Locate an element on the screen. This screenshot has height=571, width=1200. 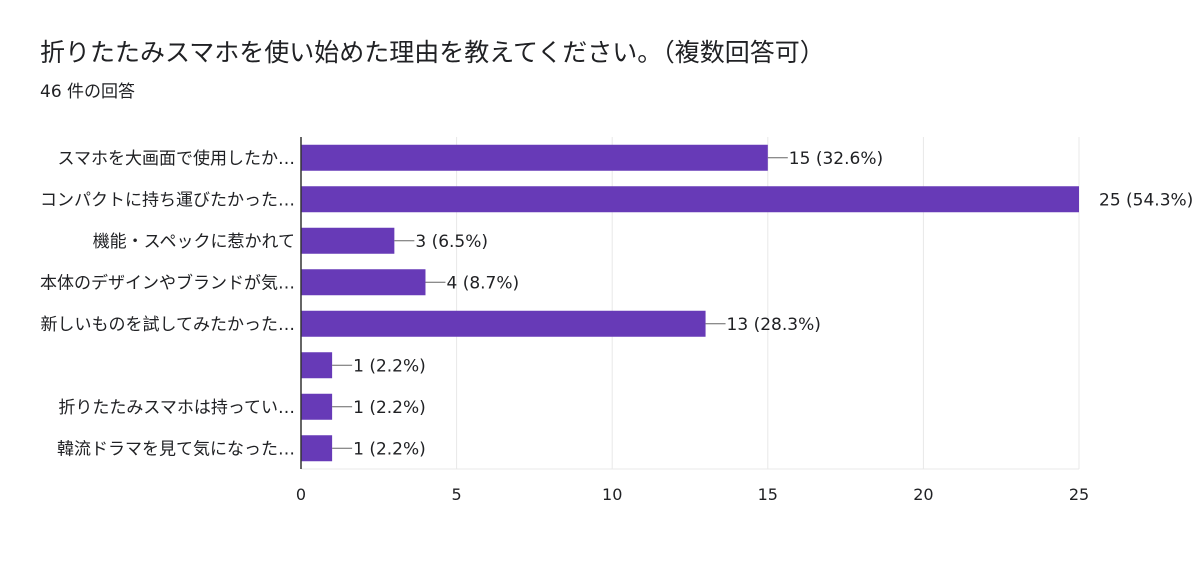
data-label: 13 (28.3%) is located at coordinates (774, 325).